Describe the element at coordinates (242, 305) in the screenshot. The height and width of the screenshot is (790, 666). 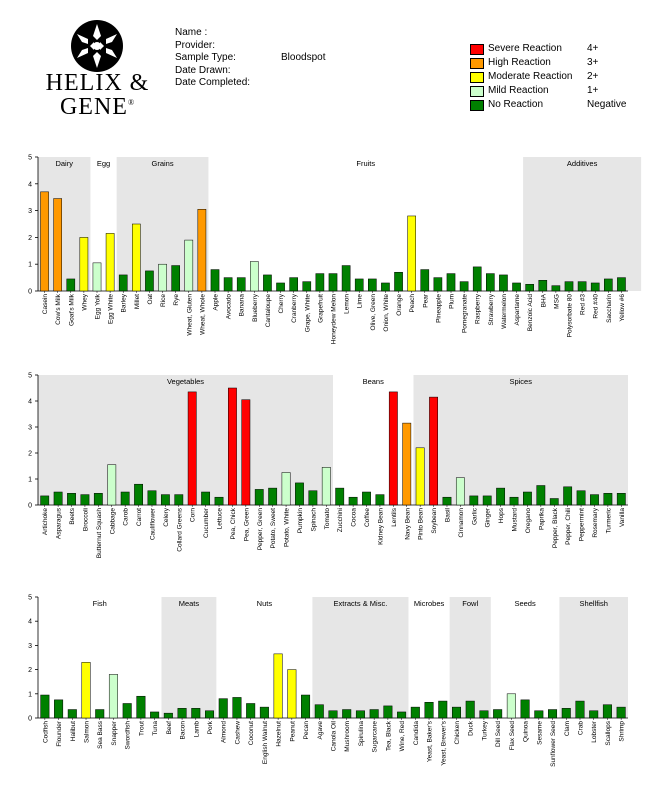
I see `category-label: Banana` at that location.